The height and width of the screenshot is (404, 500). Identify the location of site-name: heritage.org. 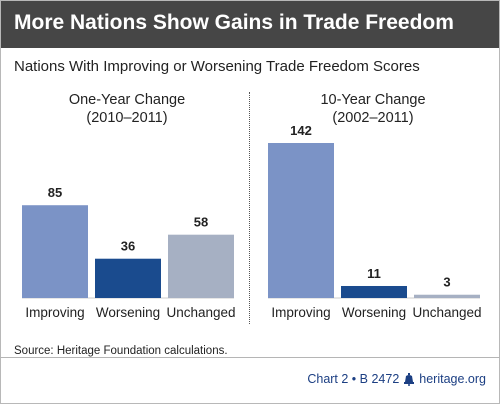
(452, 379).